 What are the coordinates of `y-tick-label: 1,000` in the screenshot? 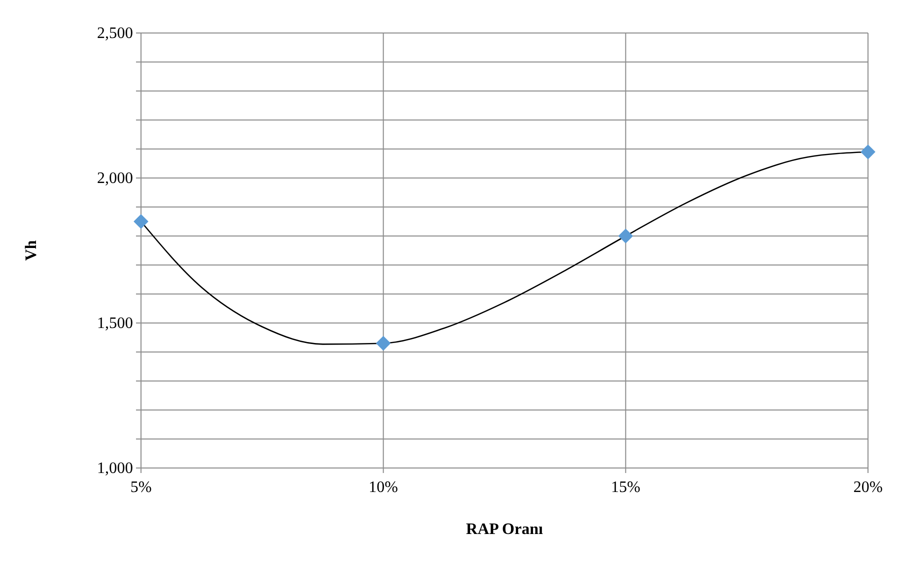 It's located at (115, 469).